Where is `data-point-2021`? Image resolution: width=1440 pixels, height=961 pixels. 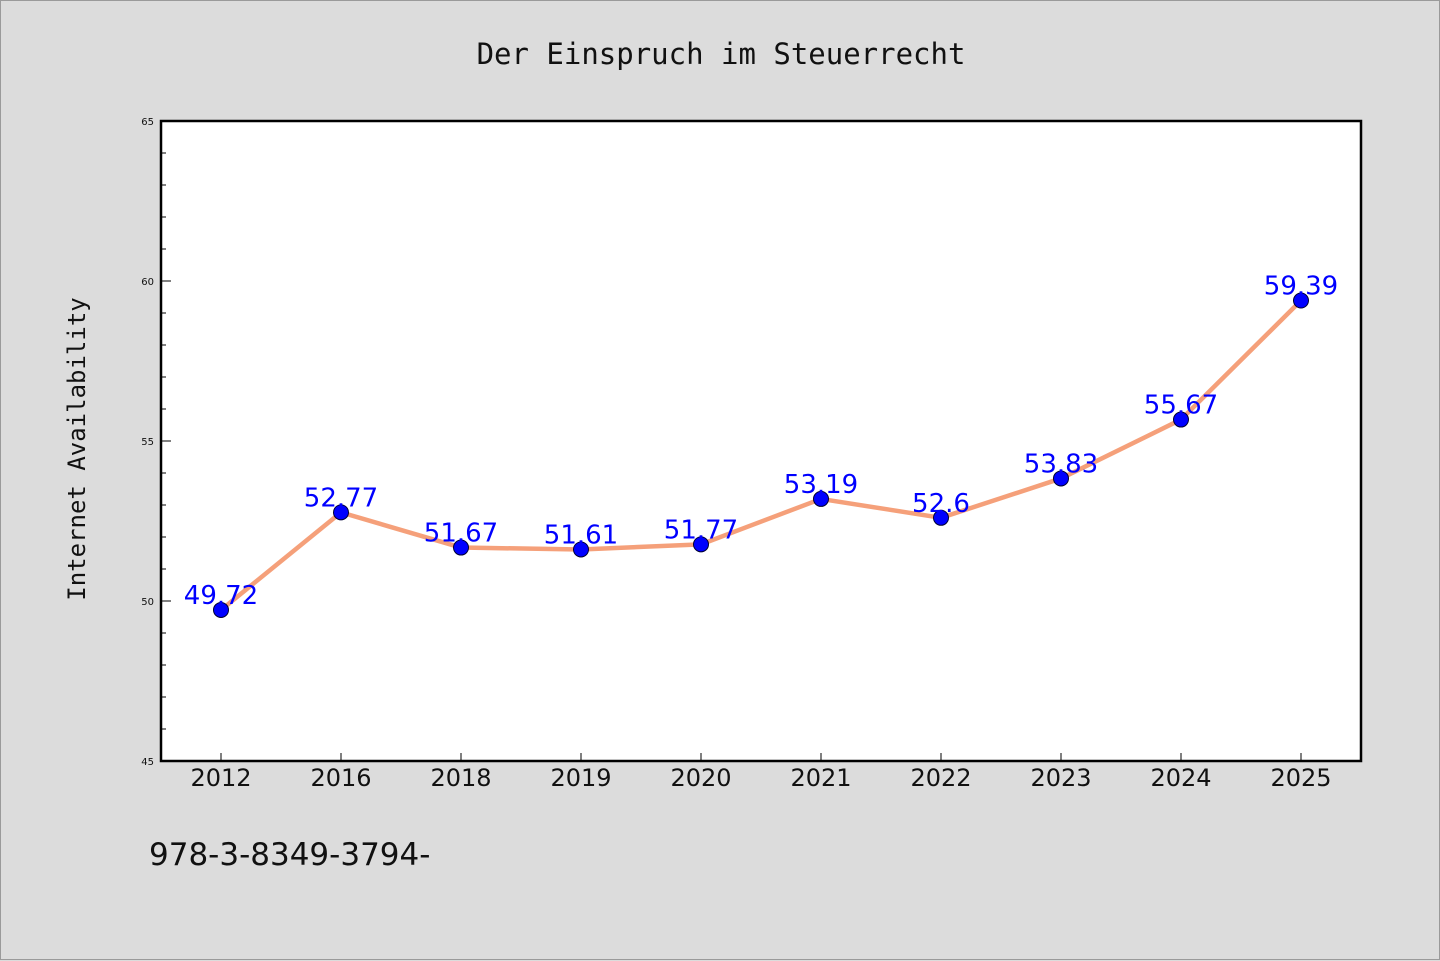
data-point-2021 is located at coordinates (821, 498).